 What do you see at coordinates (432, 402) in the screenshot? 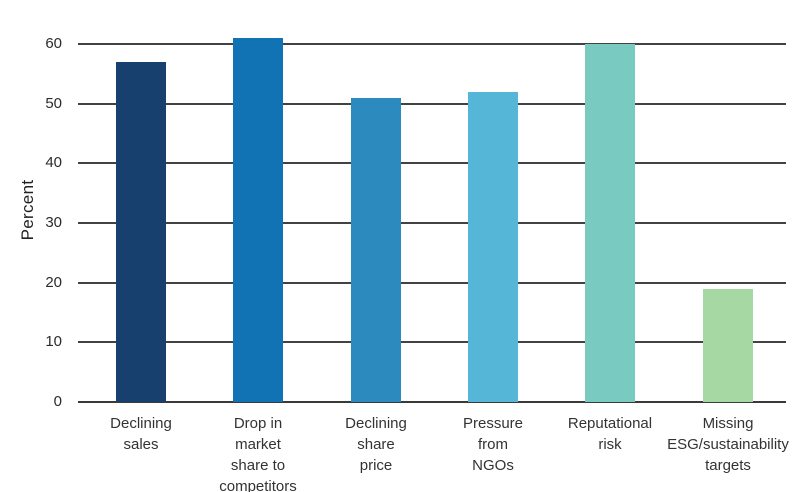
I see `x-axis-line` at bounding box center [432, 402].